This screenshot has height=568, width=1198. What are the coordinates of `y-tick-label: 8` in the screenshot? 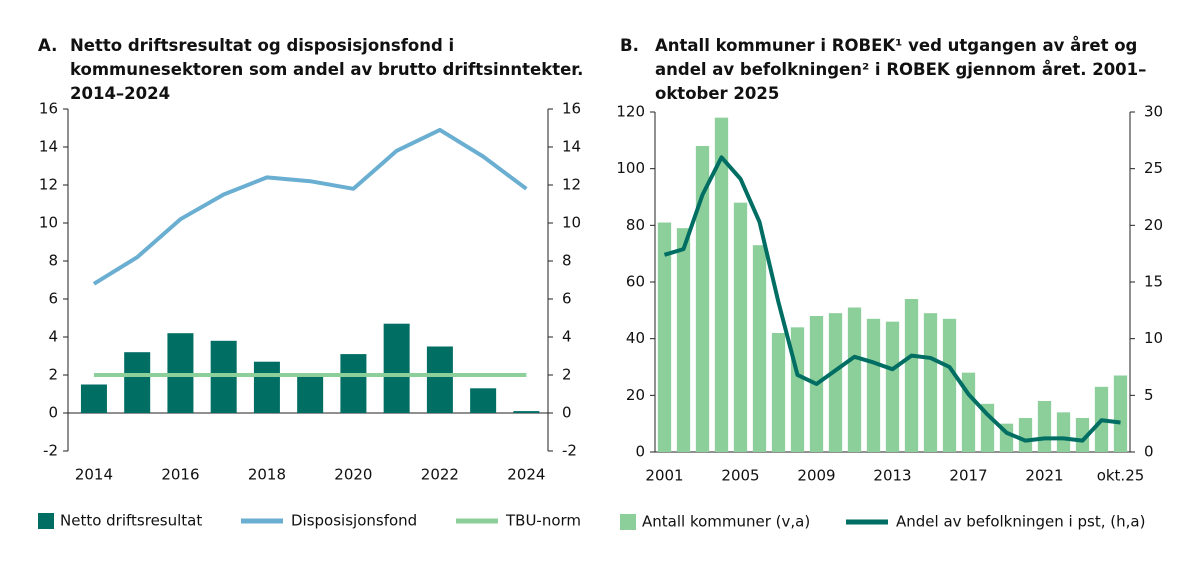 It's located at (53, 261).